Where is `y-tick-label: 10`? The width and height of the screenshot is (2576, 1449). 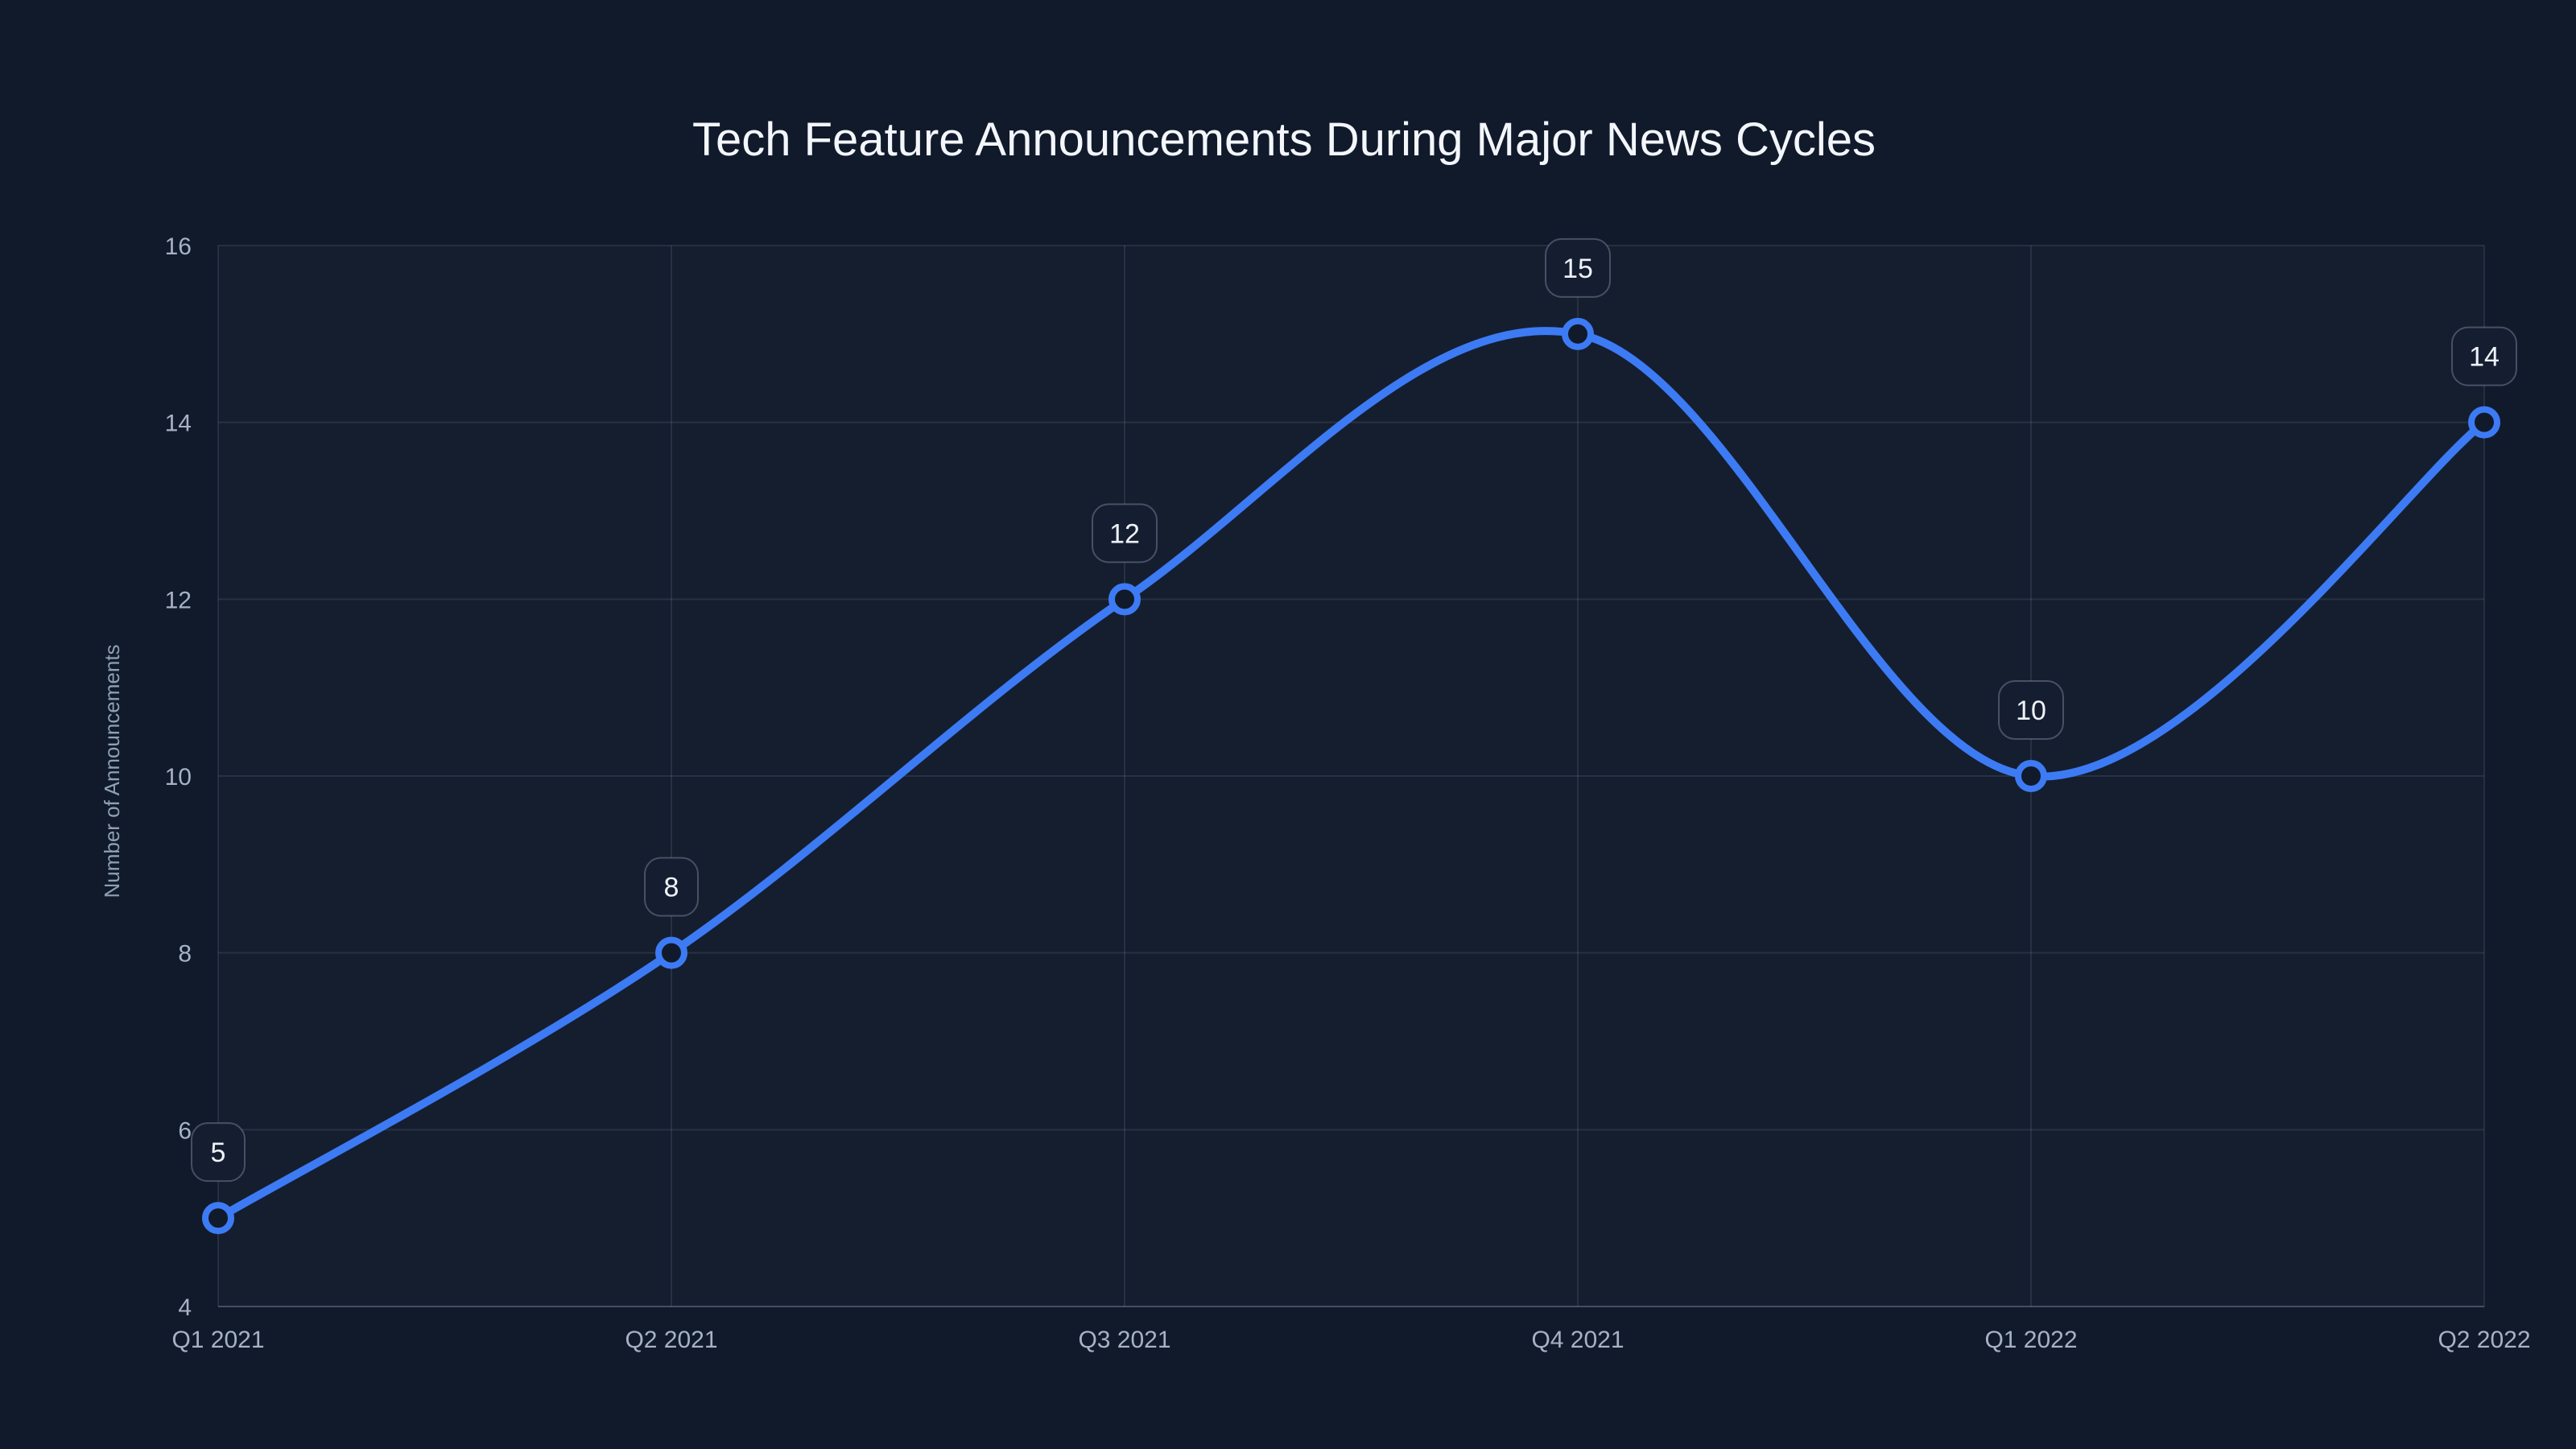
y-tick-label: 10 is located at coordinates (178, 777).